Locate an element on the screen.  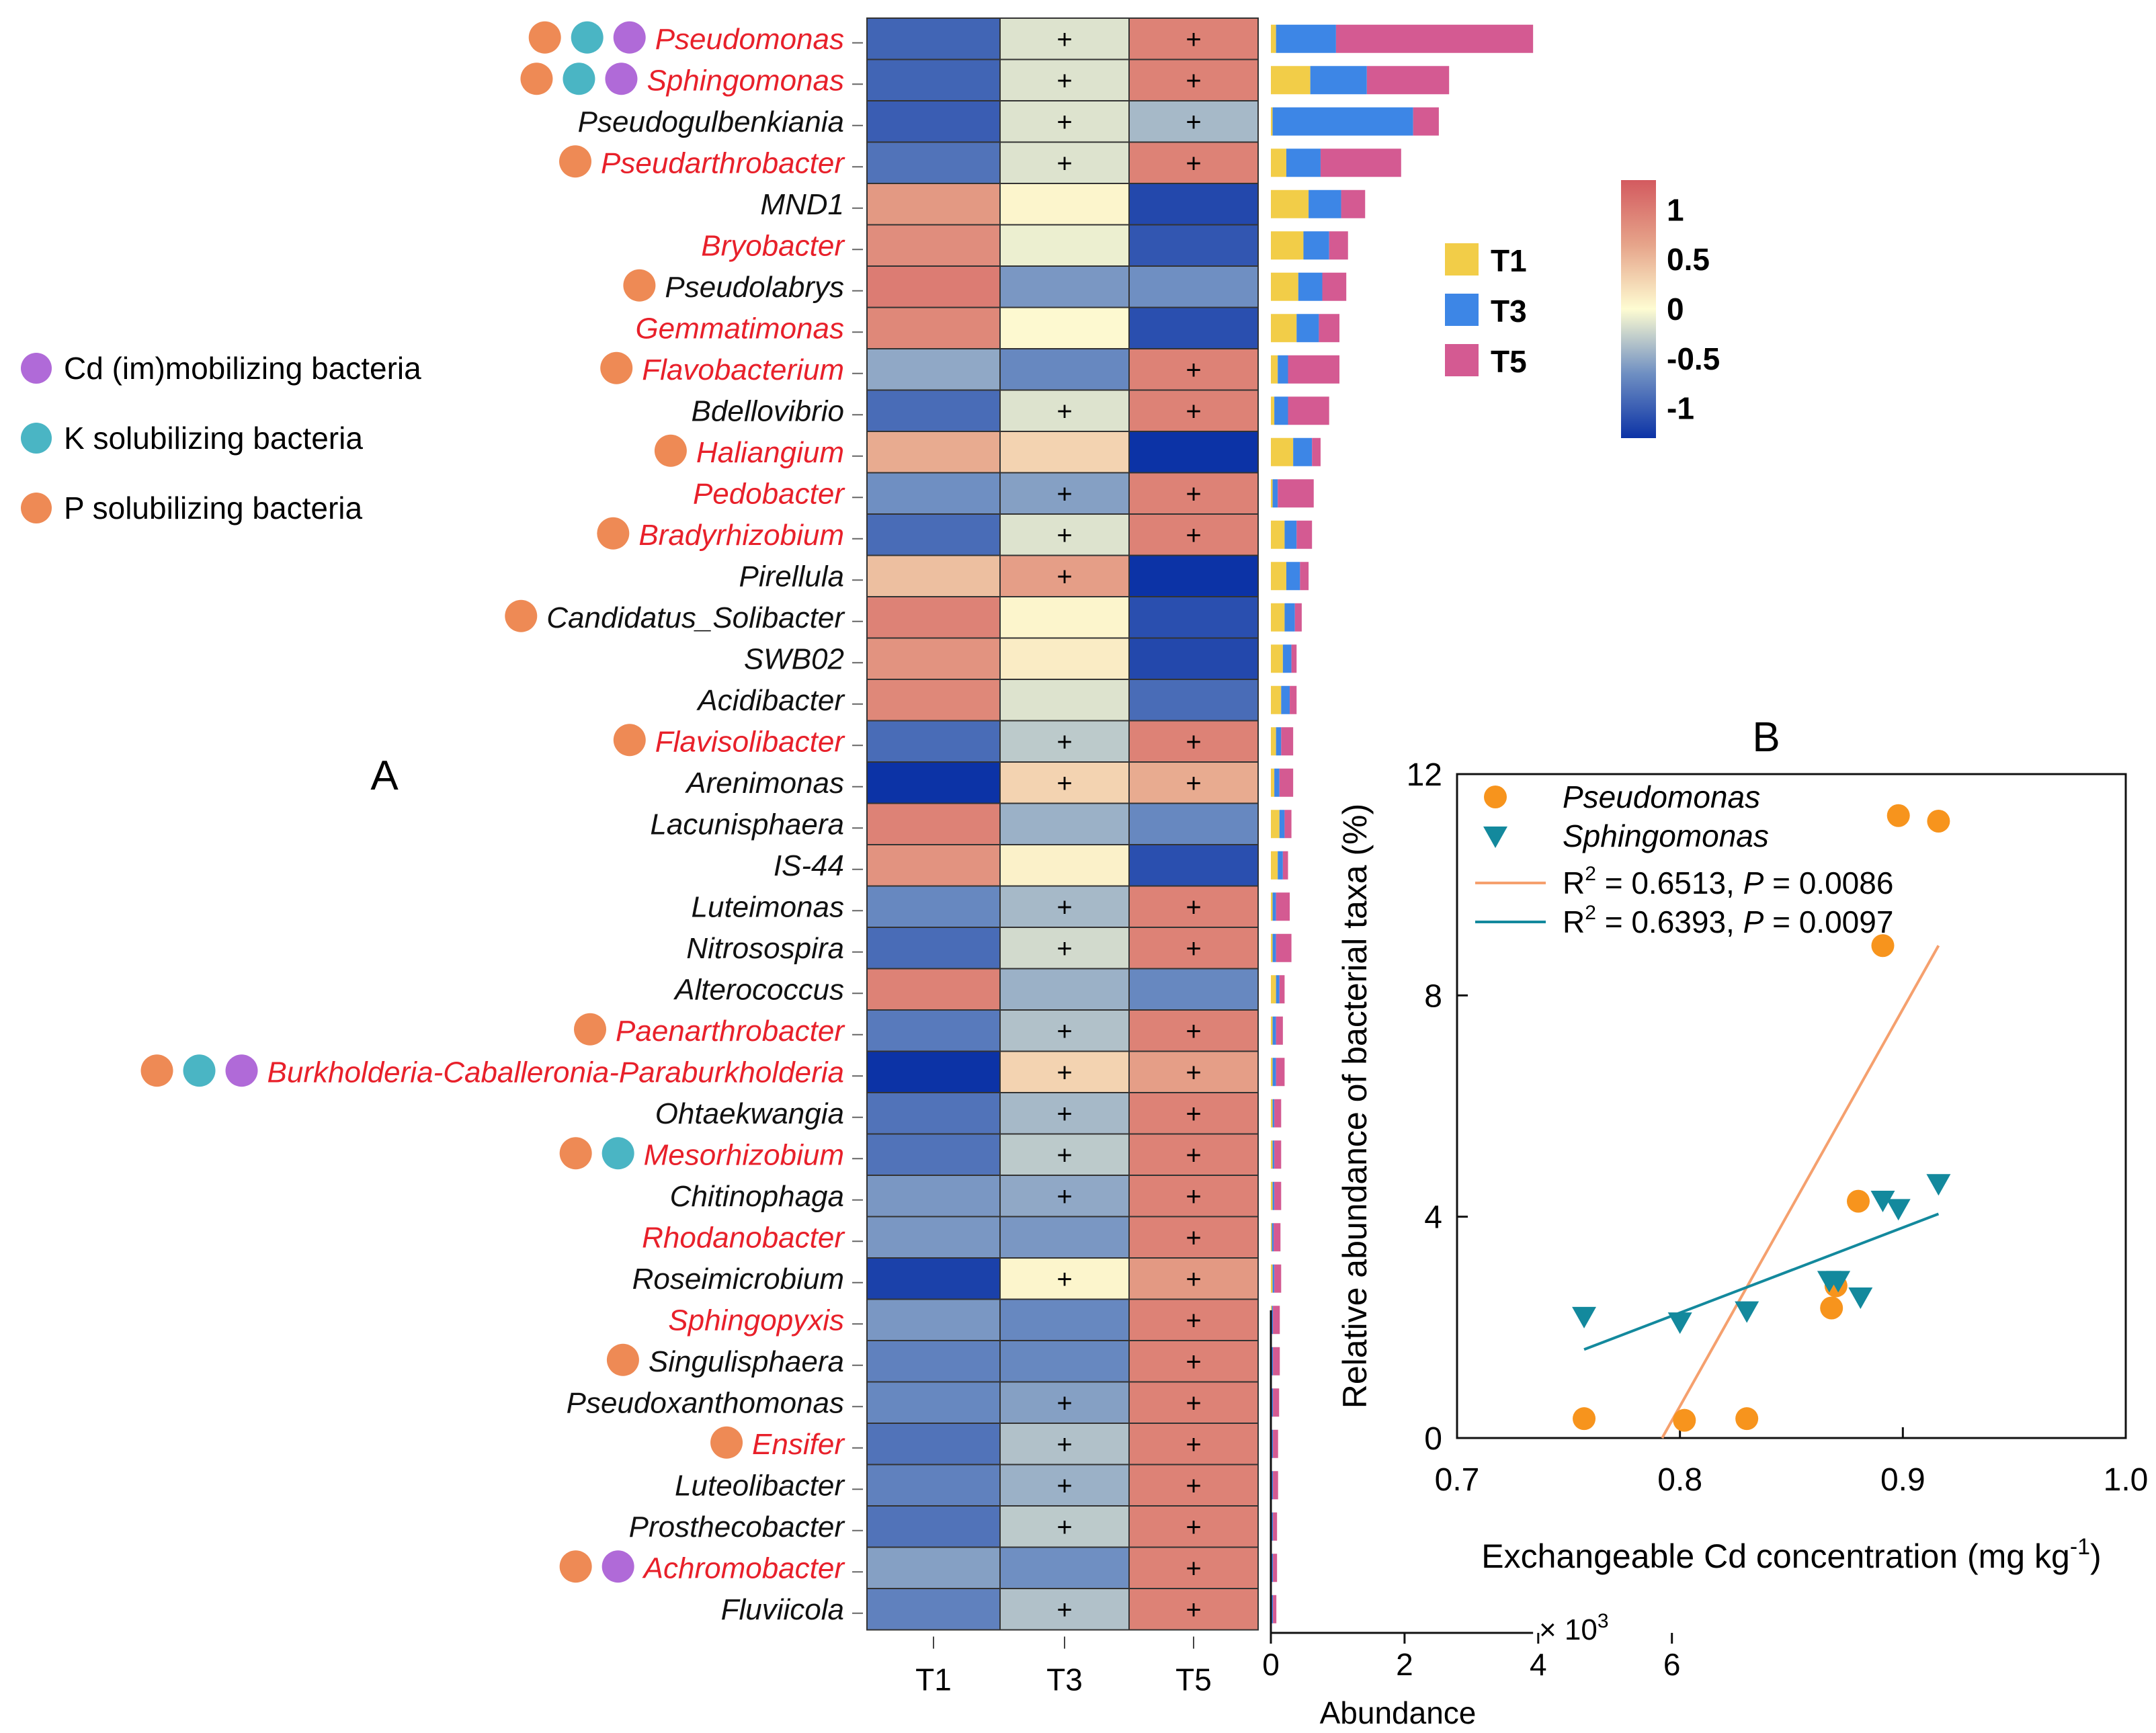
fit-legend-label: R2 = 0.6393, P = 0.0097 is located at coordinates (1728, 920).